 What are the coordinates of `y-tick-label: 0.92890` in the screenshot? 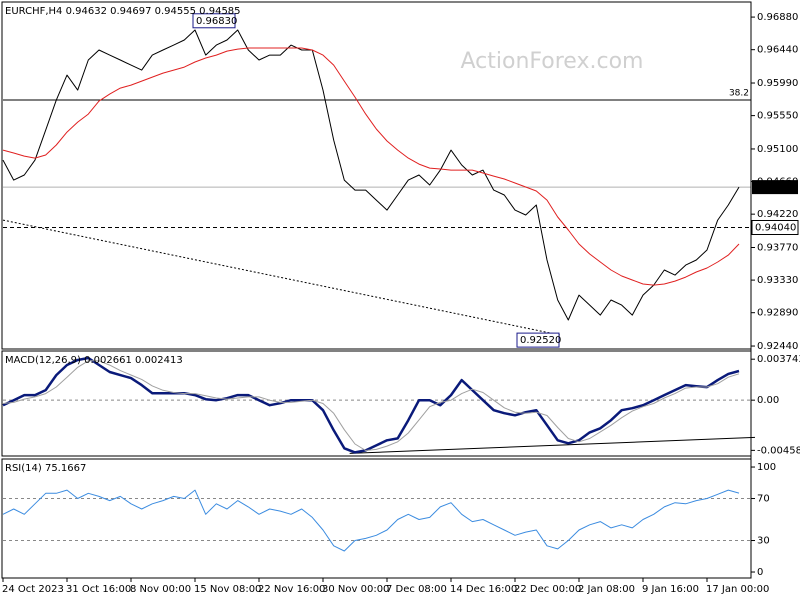 It's located at (777, 313).